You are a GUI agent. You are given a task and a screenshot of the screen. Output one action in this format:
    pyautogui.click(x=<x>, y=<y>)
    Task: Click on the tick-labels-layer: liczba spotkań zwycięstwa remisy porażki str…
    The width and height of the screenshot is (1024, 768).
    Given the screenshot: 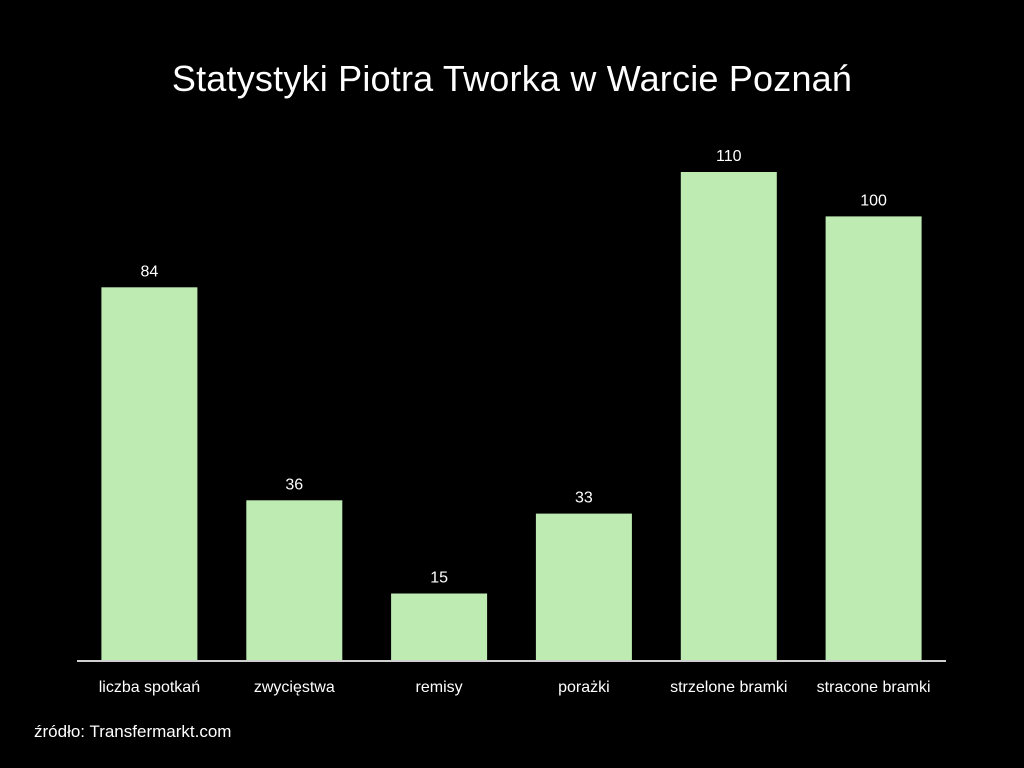 What is the action you would take?
    pyautogui.click(x=515, y=687)
    